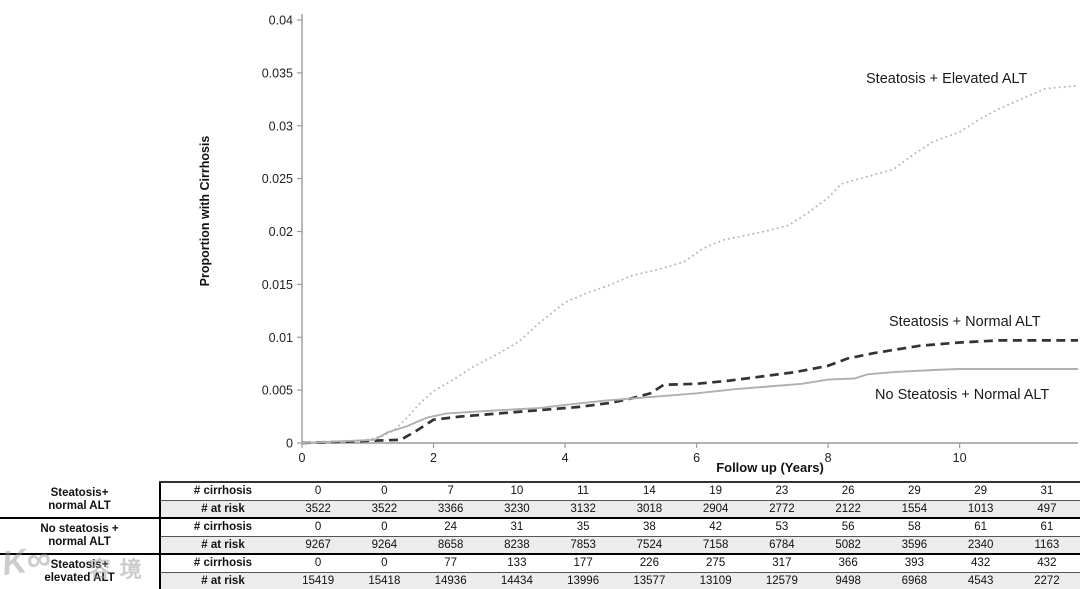 This screenshot has width=1080, height=589. I want to click on y-axis-title: Proportion with Cirrhosis, so click(205, 211).